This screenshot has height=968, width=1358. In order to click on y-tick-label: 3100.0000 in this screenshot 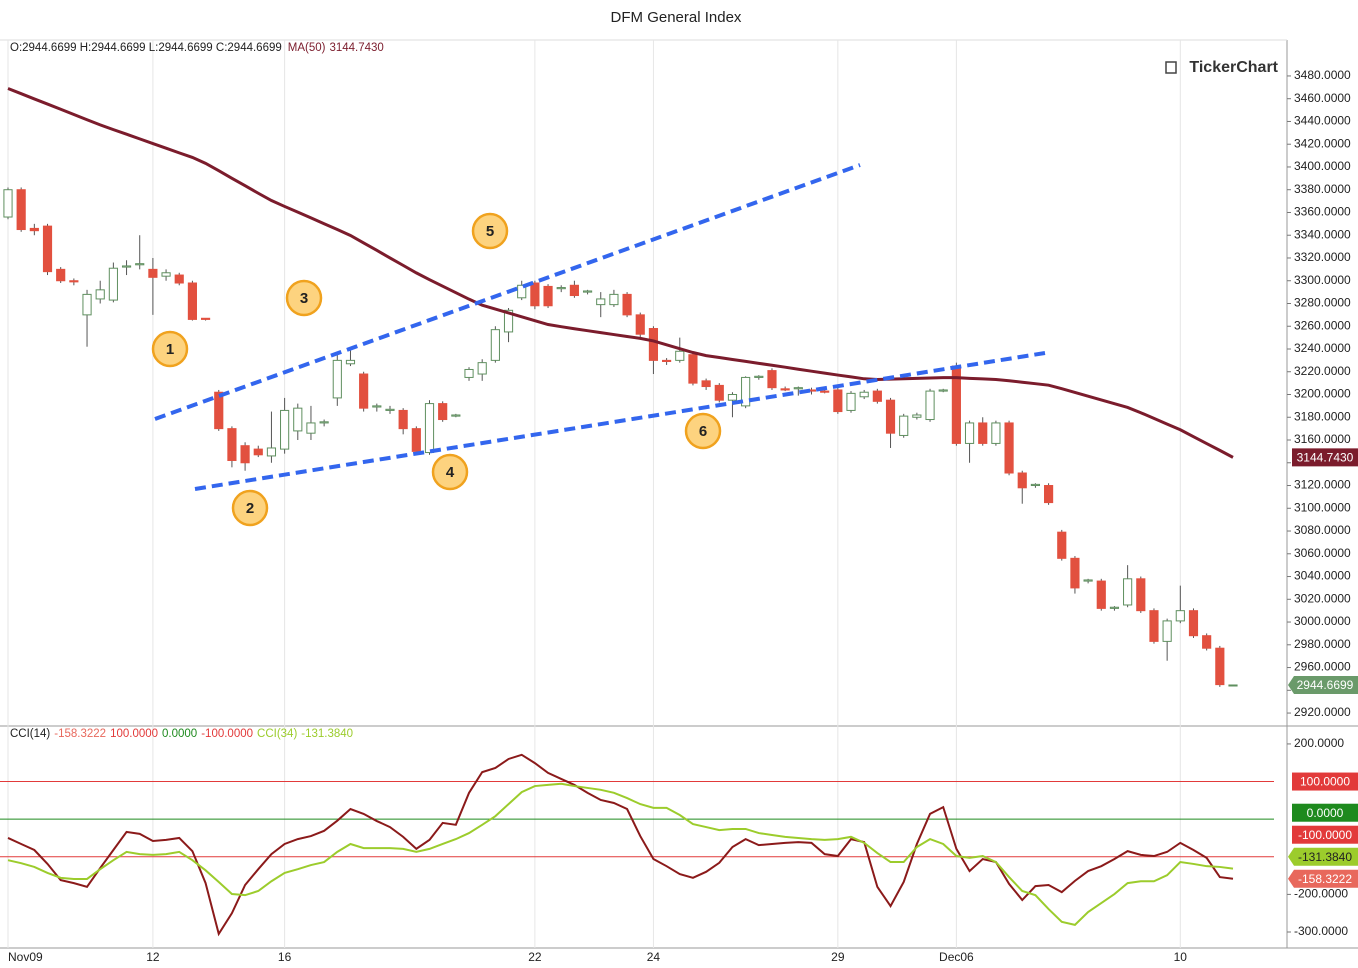, I will do `click(1322, 507)`.